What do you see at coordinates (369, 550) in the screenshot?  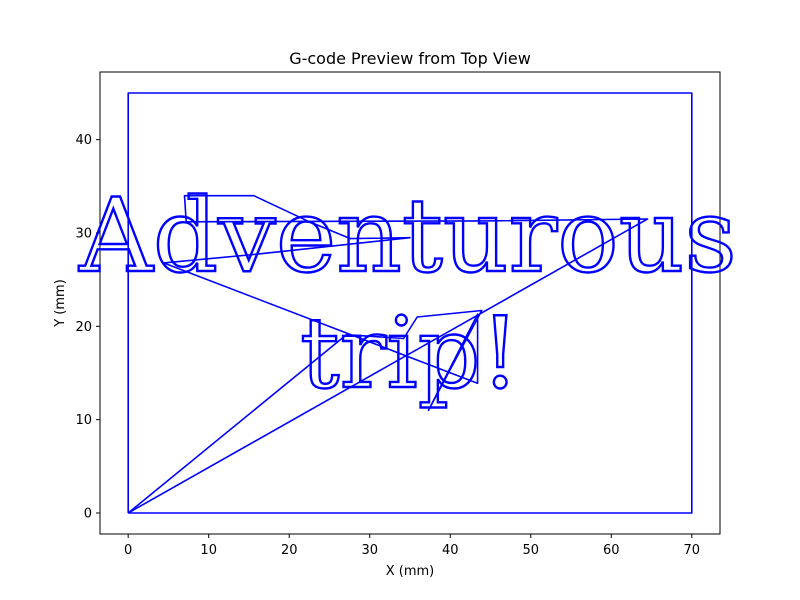 I see `x-tick-label: 30` at bounding box center [369, 550].